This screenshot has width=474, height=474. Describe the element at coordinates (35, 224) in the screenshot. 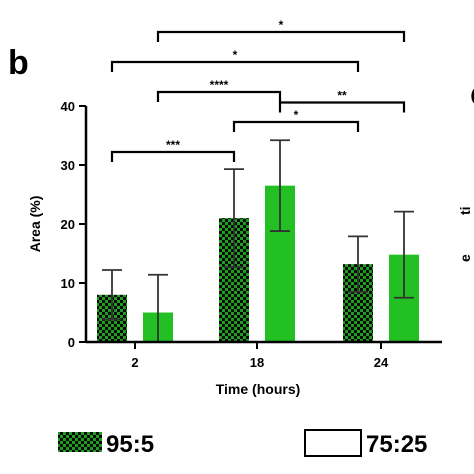

I see `y-axis-title: Area (%)` at that location.